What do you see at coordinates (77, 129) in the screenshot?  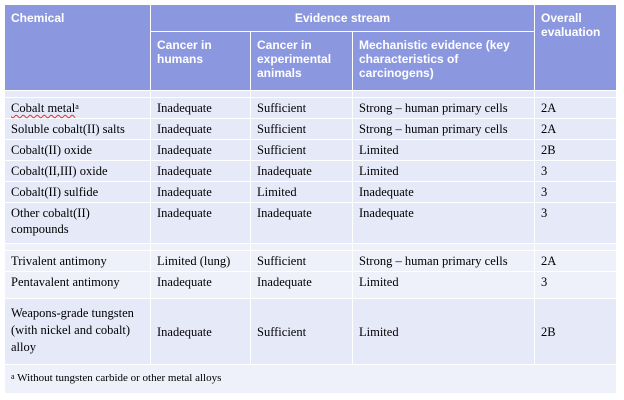 I see `chemical-cell: Soluble cobalt(II) salts` at bounding box center [77, 129].